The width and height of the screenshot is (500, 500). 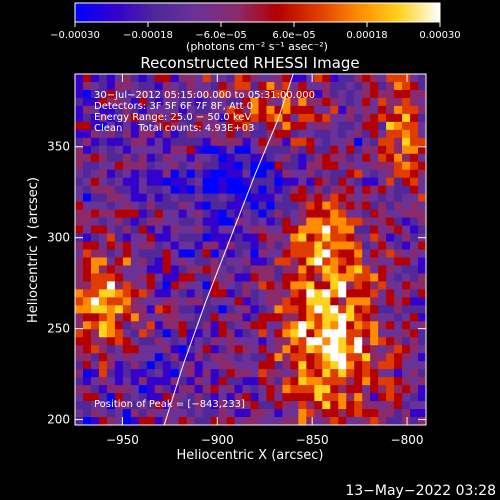 I want to click on annotation-energy-range: Energy Range: 25.0 − 50.0 keV, so click(x=172, y=117).